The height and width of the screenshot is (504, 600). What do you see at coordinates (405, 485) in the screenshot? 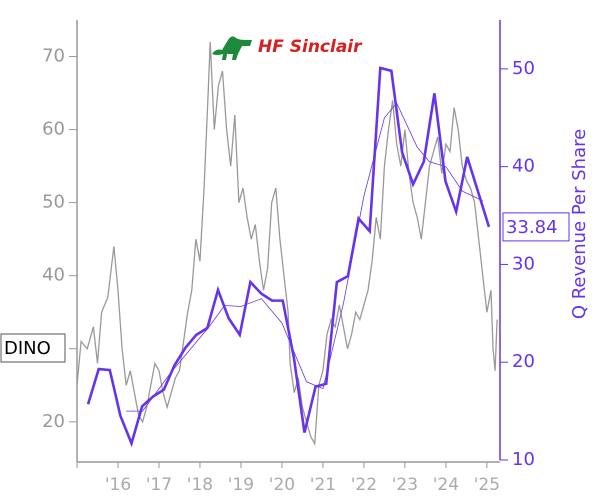
I see `x-tick-label: '23` at bounding box center [405, 485].